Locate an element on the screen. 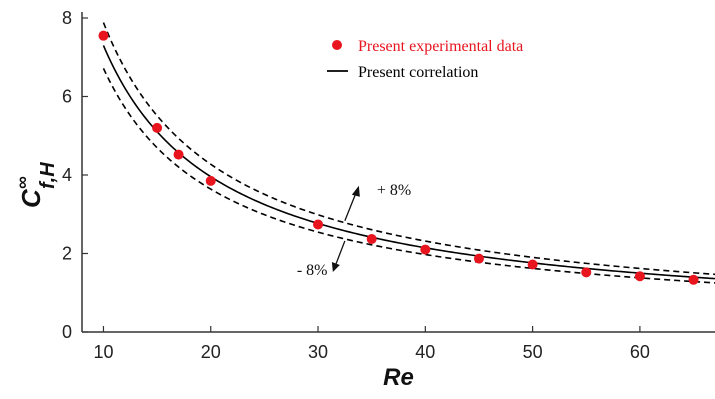  legend-label-correlation: Present correlation is located at coordinates (418, 72).